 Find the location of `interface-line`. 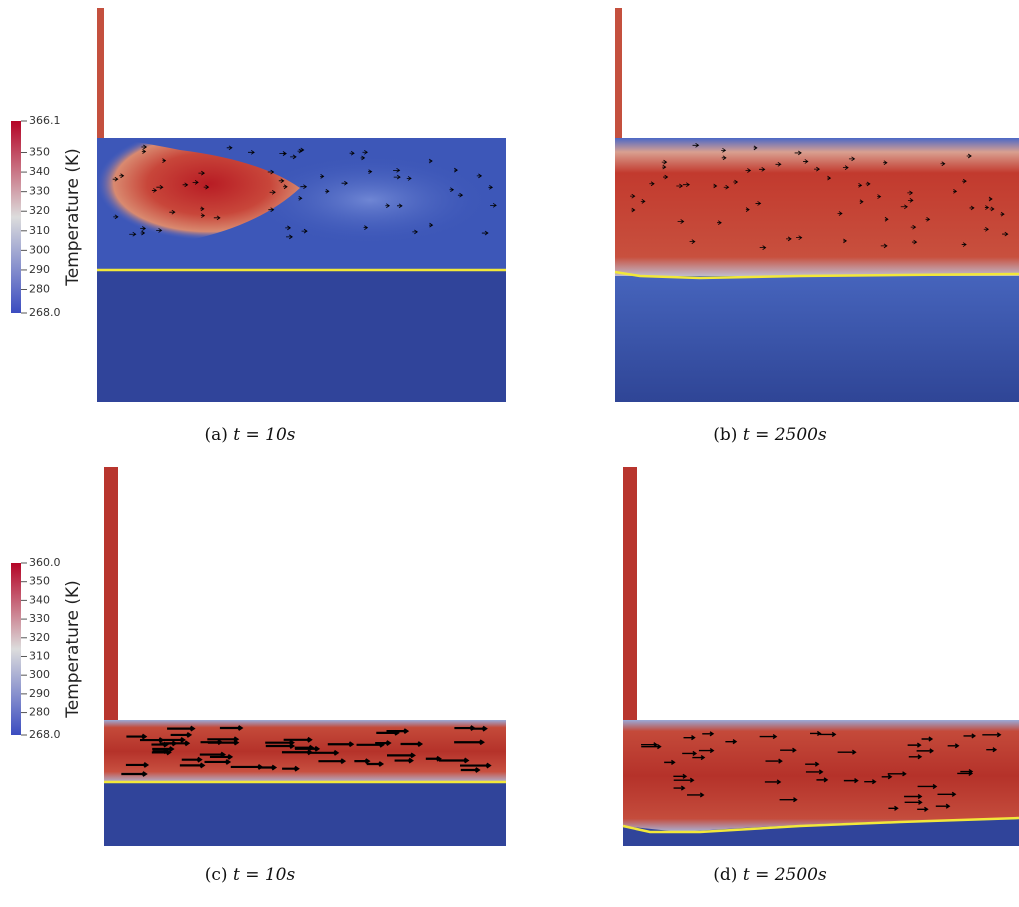

interface-line is located at coordinates (816, 275).